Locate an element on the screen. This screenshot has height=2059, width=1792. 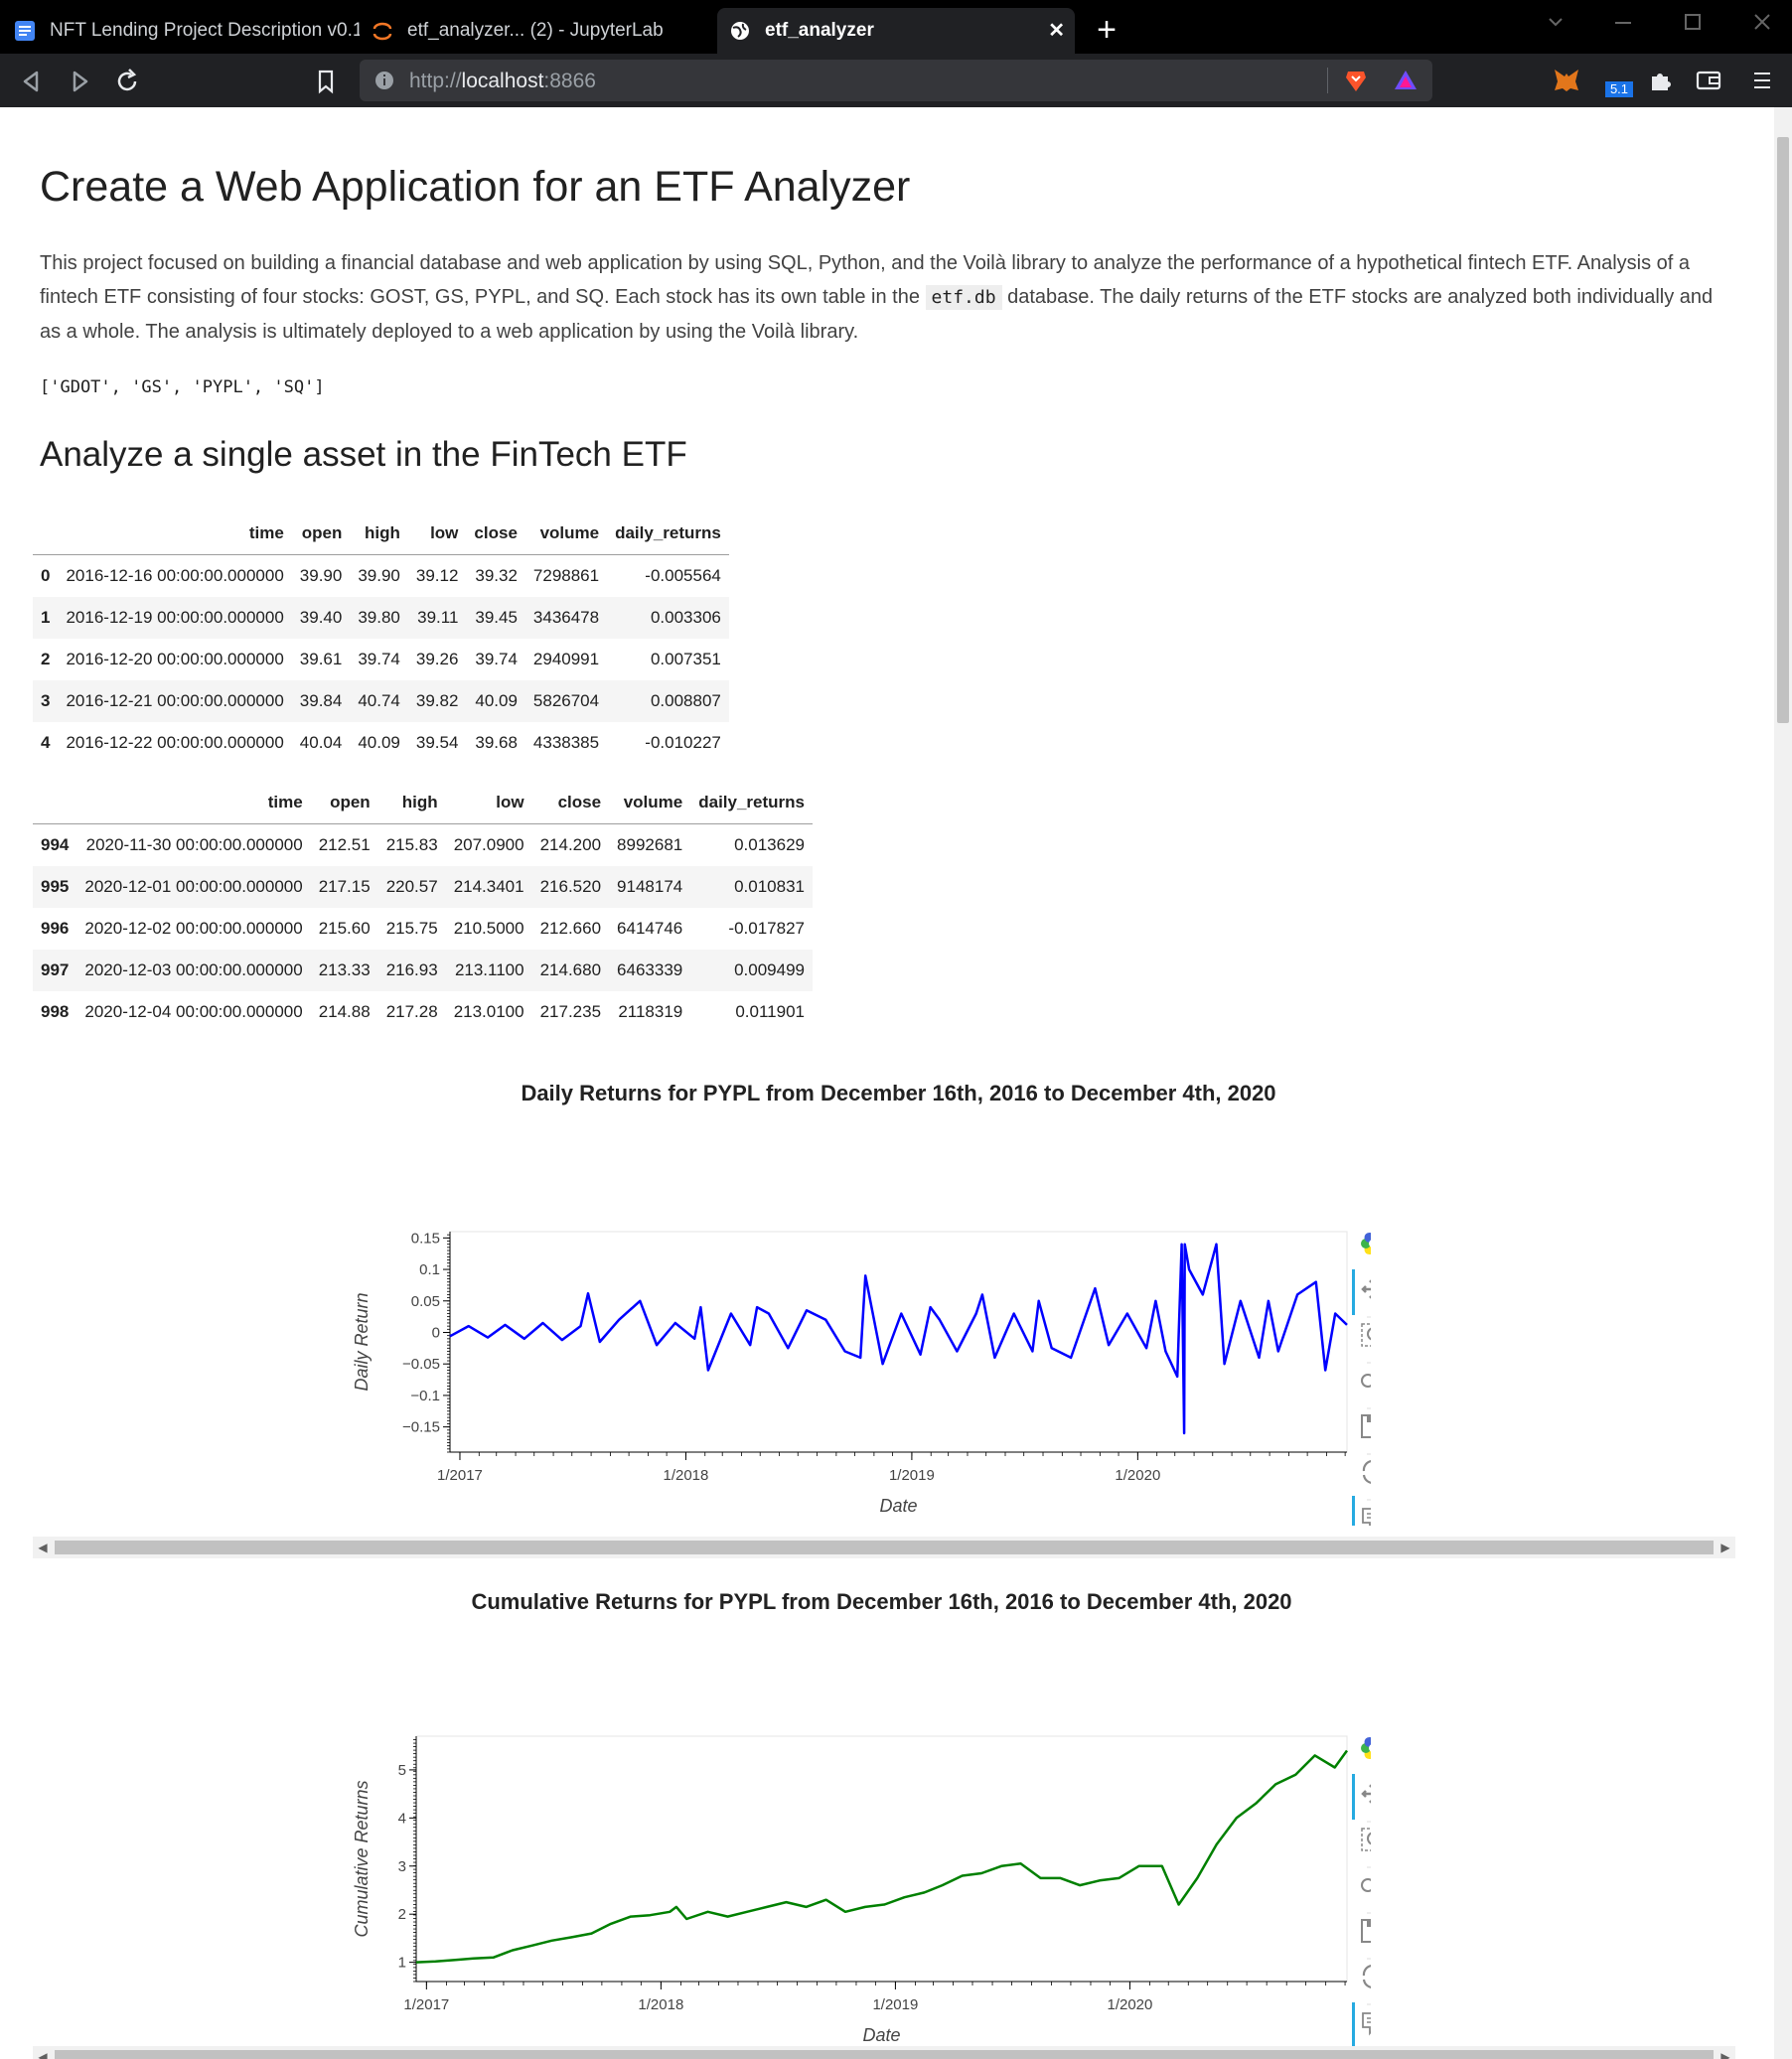
jupyter-icon is located at coordinates (383, 32).